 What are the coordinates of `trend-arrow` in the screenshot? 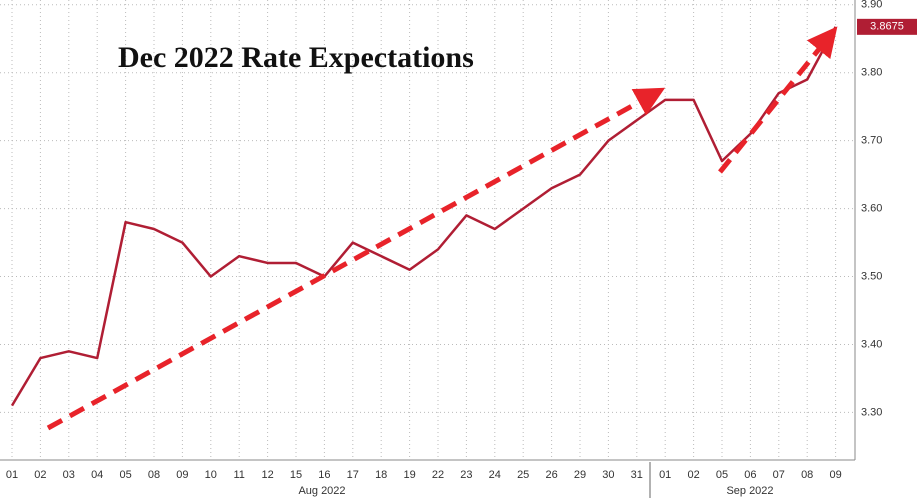 It's located at (778, 100).